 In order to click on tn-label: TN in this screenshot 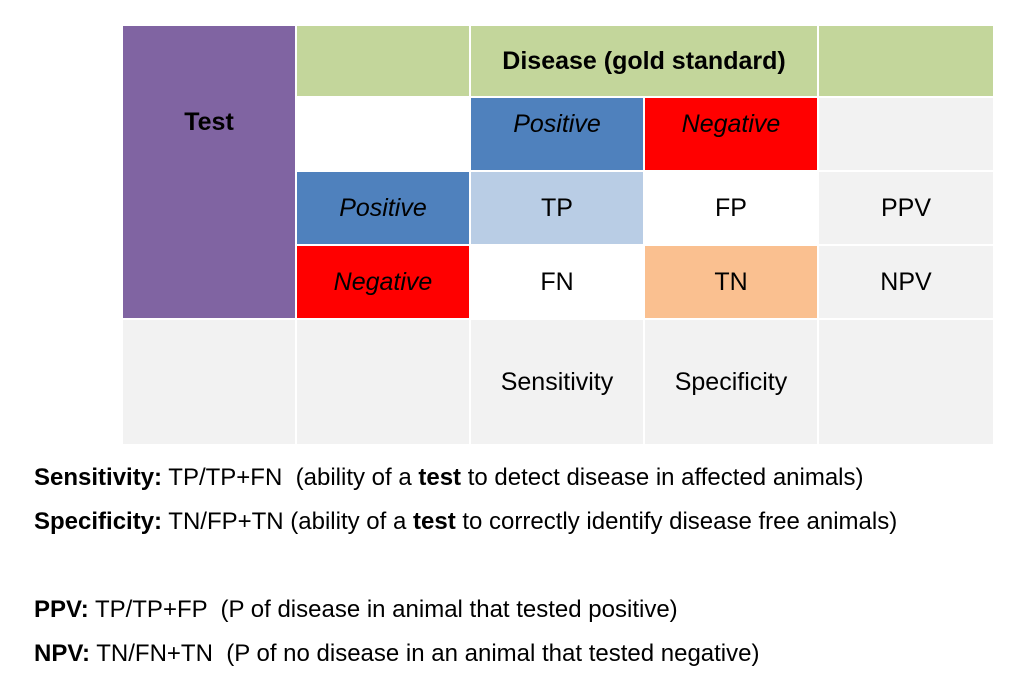, I will do `click(731, 281)`.